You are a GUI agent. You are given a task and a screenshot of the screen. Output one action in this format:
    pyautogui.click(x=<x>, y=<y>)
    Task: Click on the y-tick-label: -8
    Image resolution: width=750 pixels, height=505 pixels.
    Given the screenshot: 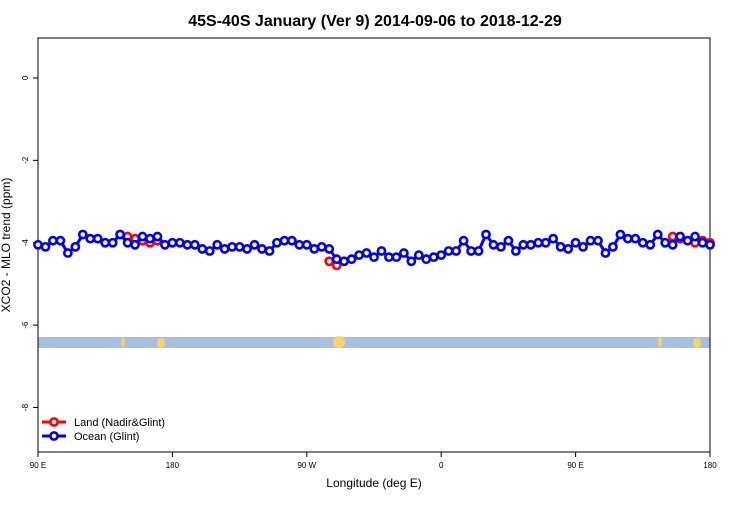 What is the action you would take?
    pyautogui.click(x=25, y=407)
    